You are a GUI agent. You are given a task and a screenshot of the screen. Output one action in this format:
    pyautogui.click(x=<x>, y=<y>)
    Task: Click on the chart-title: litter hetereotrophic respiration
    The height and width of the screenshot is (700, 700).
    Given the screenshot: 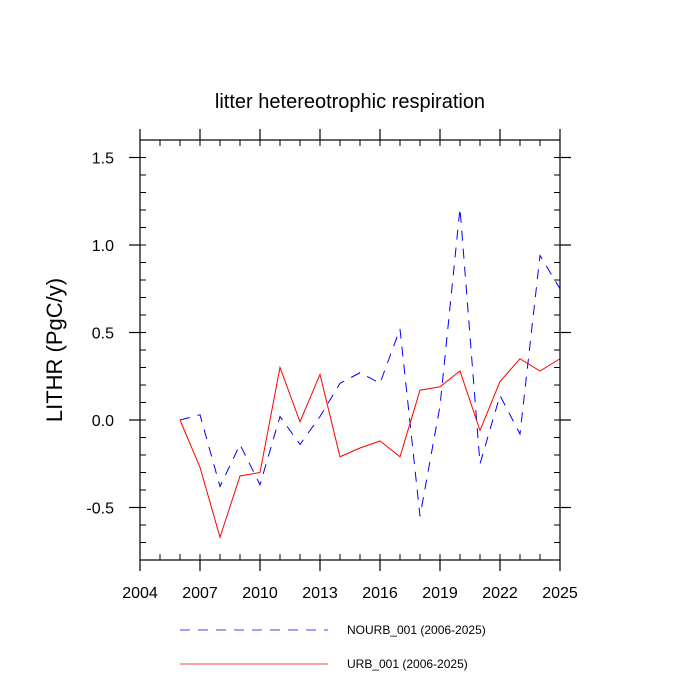 What is the action you would take?
    pyautogui.click(x=350, y=102)
    